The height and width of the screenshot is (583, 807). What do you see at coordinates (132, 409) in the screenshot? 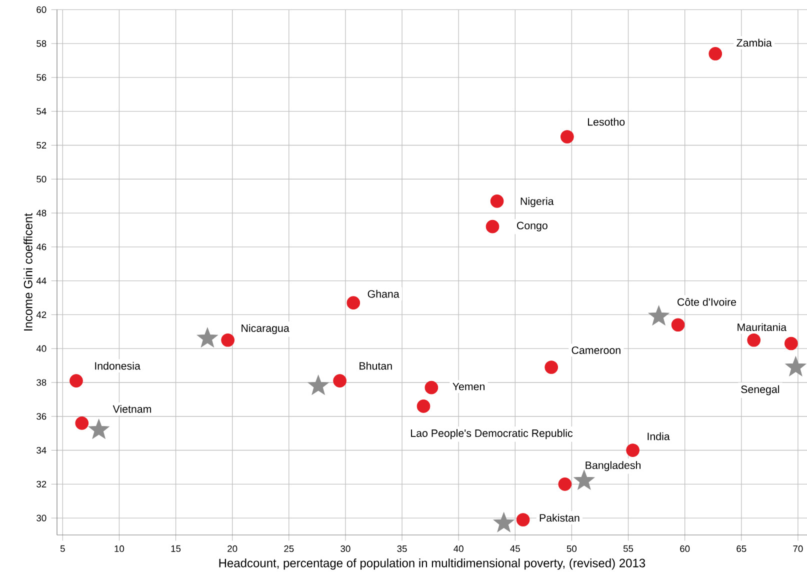
I see `annotation: Vietnam` at bounding box center [132, 409].